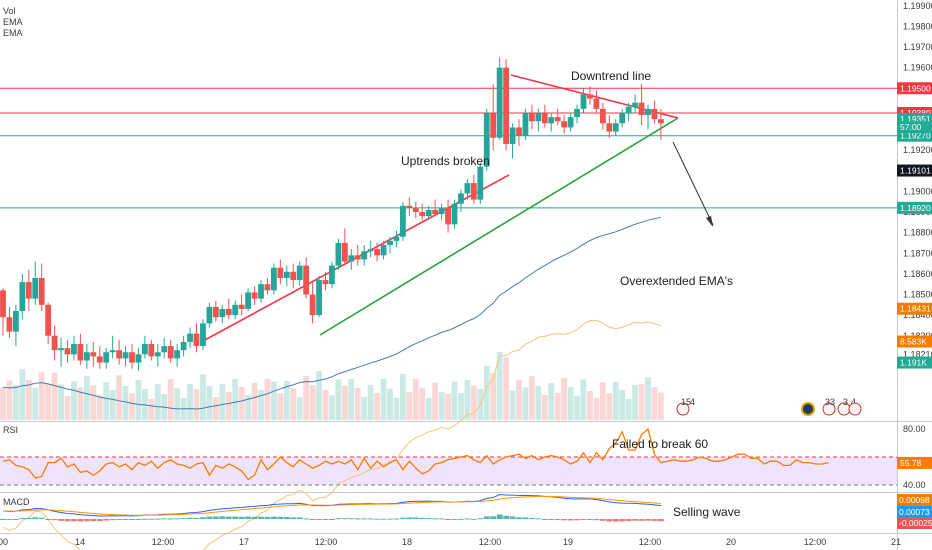 This screenshot has width=932, height=550. Describe the element at coordinates (845, 402) in the screenshot. I see `event-count: 3` at that location.